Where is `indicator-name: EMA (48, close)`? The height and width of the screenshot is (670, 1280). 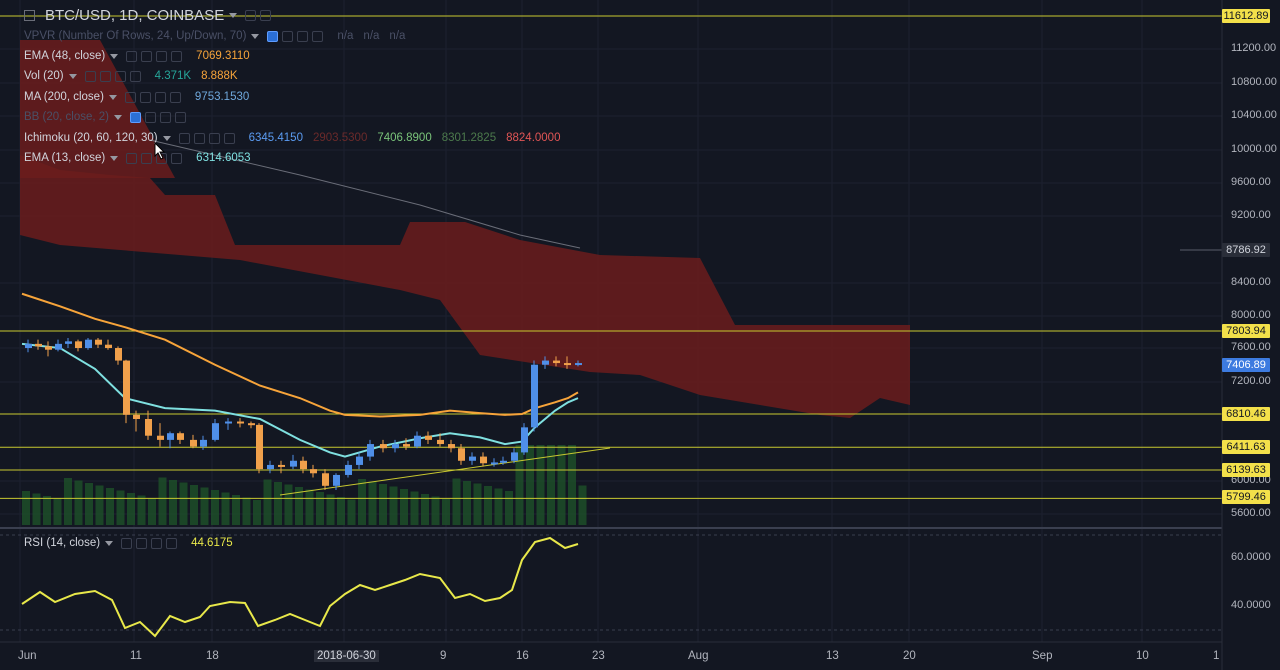 indicator-name: EMA (48, close) is located at coordinates (65, 56).